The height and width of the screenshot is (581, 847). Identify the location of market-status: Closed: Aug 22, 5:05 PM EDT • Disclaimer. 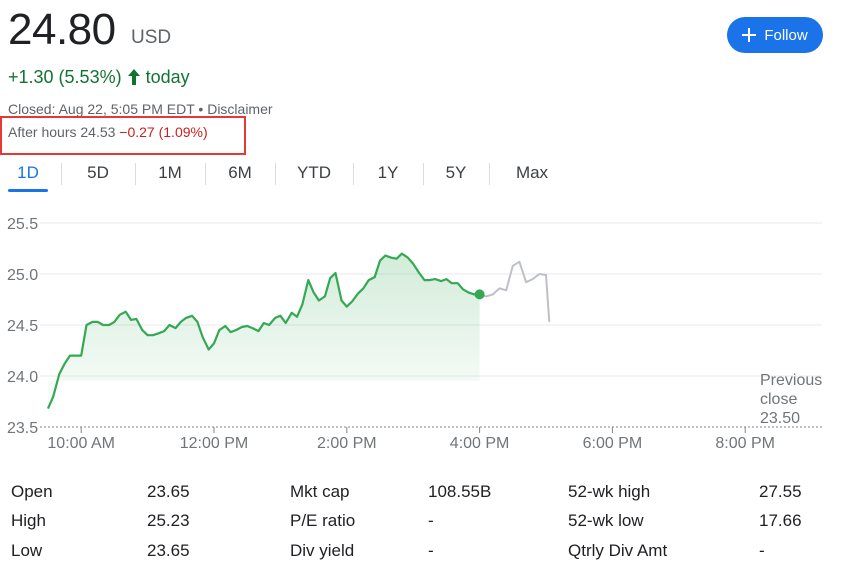
(140, 109).